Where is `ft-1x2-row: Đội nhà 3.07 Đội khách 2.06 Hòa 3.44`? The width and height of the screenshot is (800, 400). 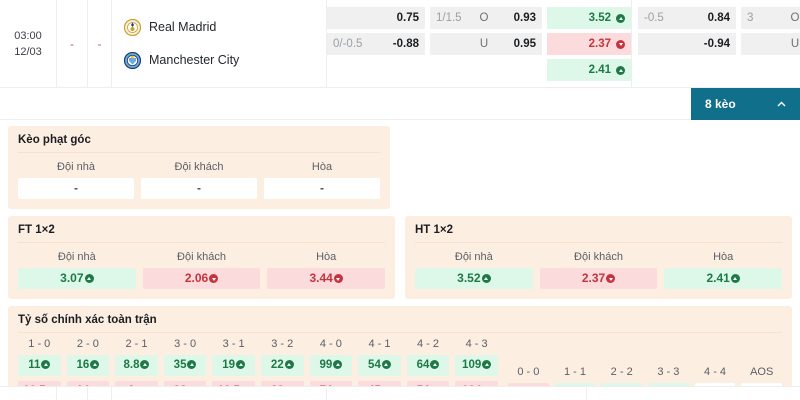 ft-1x2-row: Đội nhà 3.07 Đội khách 2.06 Hòa 3.44 is located at coordinates (202, 269).